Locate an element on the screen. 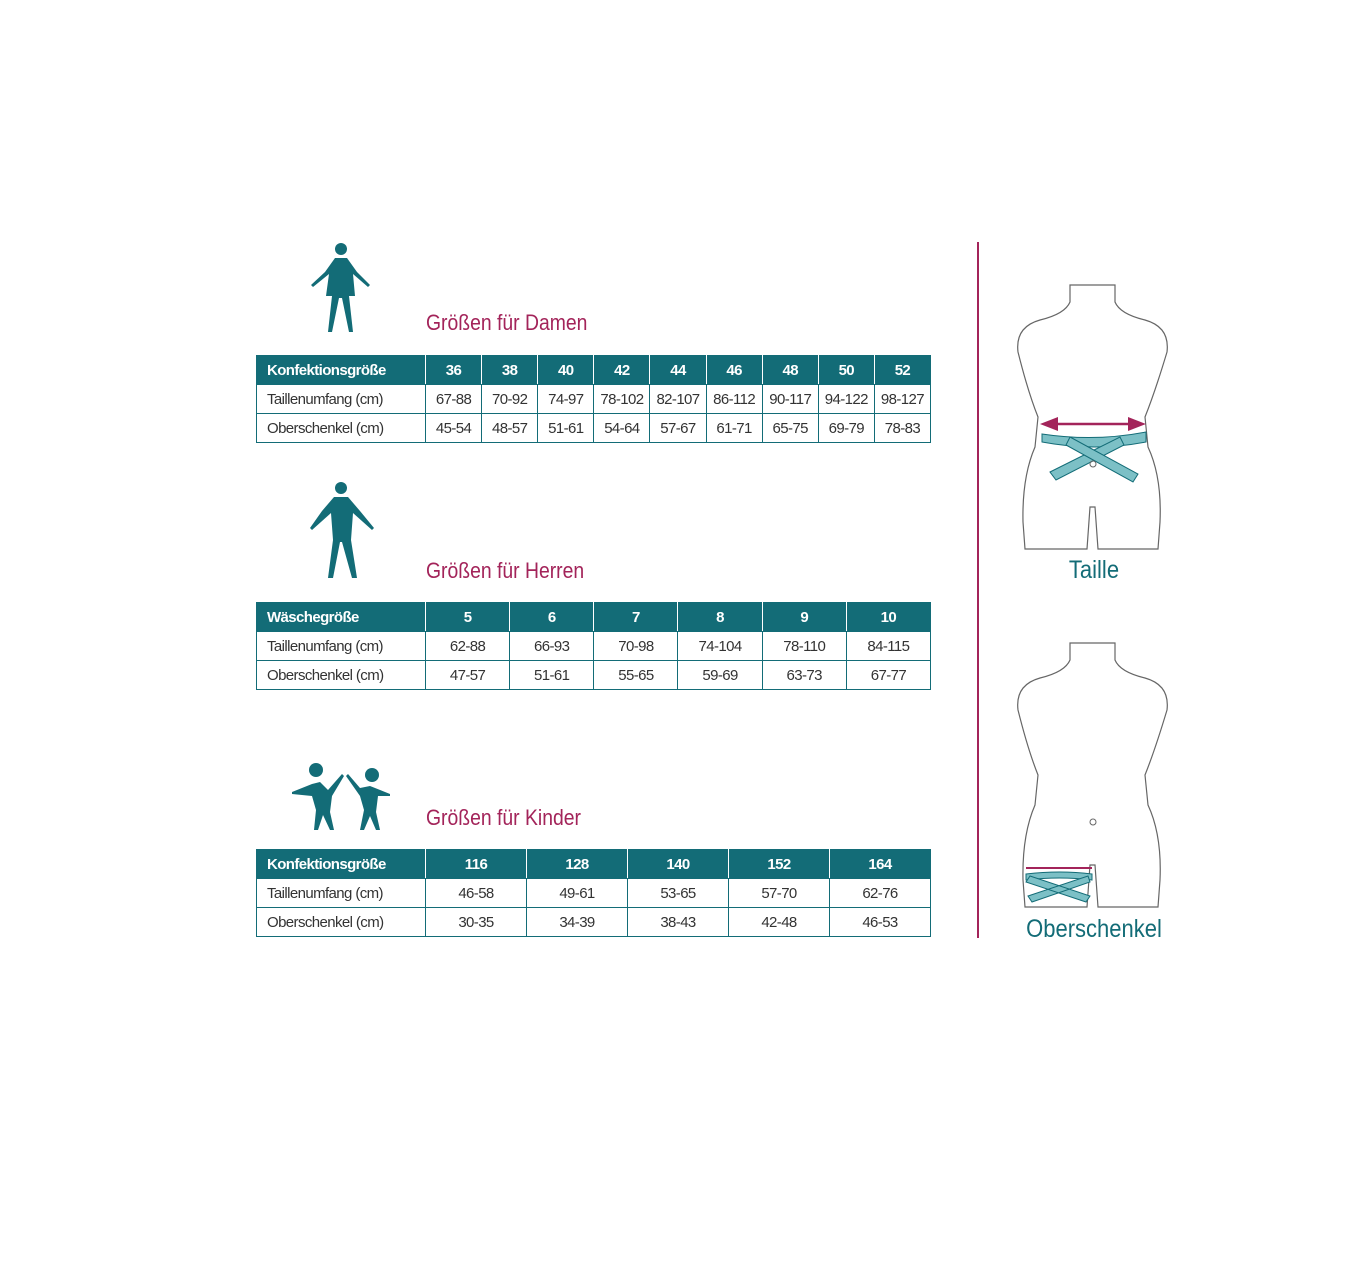 The width and height of the screenshot is (1358, 1276). size-header-cell: 44 is located at coordinates (678, 370).